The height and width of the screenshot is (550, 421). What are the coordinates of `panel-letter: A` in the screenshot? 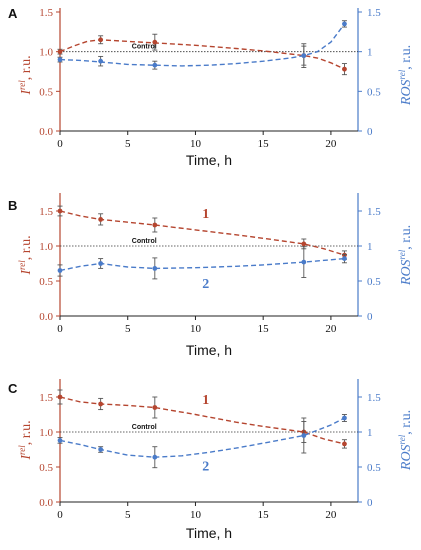 It's located at (13, 13).